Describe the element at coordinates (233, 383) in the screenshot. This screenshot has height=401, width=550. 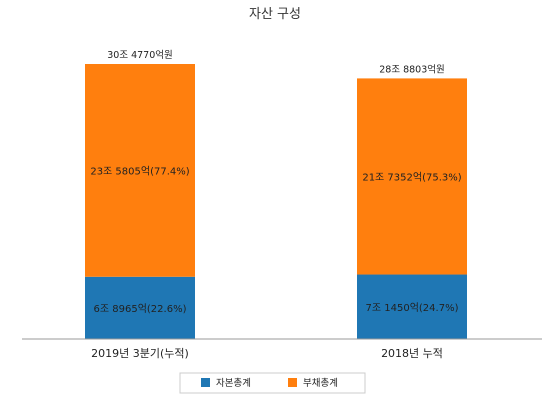
I see `legend-label-equity: 자본총계` at that location.